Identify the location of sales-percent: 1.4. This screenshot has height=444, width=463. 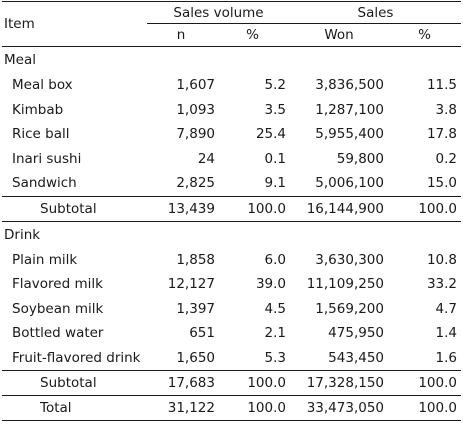
(446, 333).